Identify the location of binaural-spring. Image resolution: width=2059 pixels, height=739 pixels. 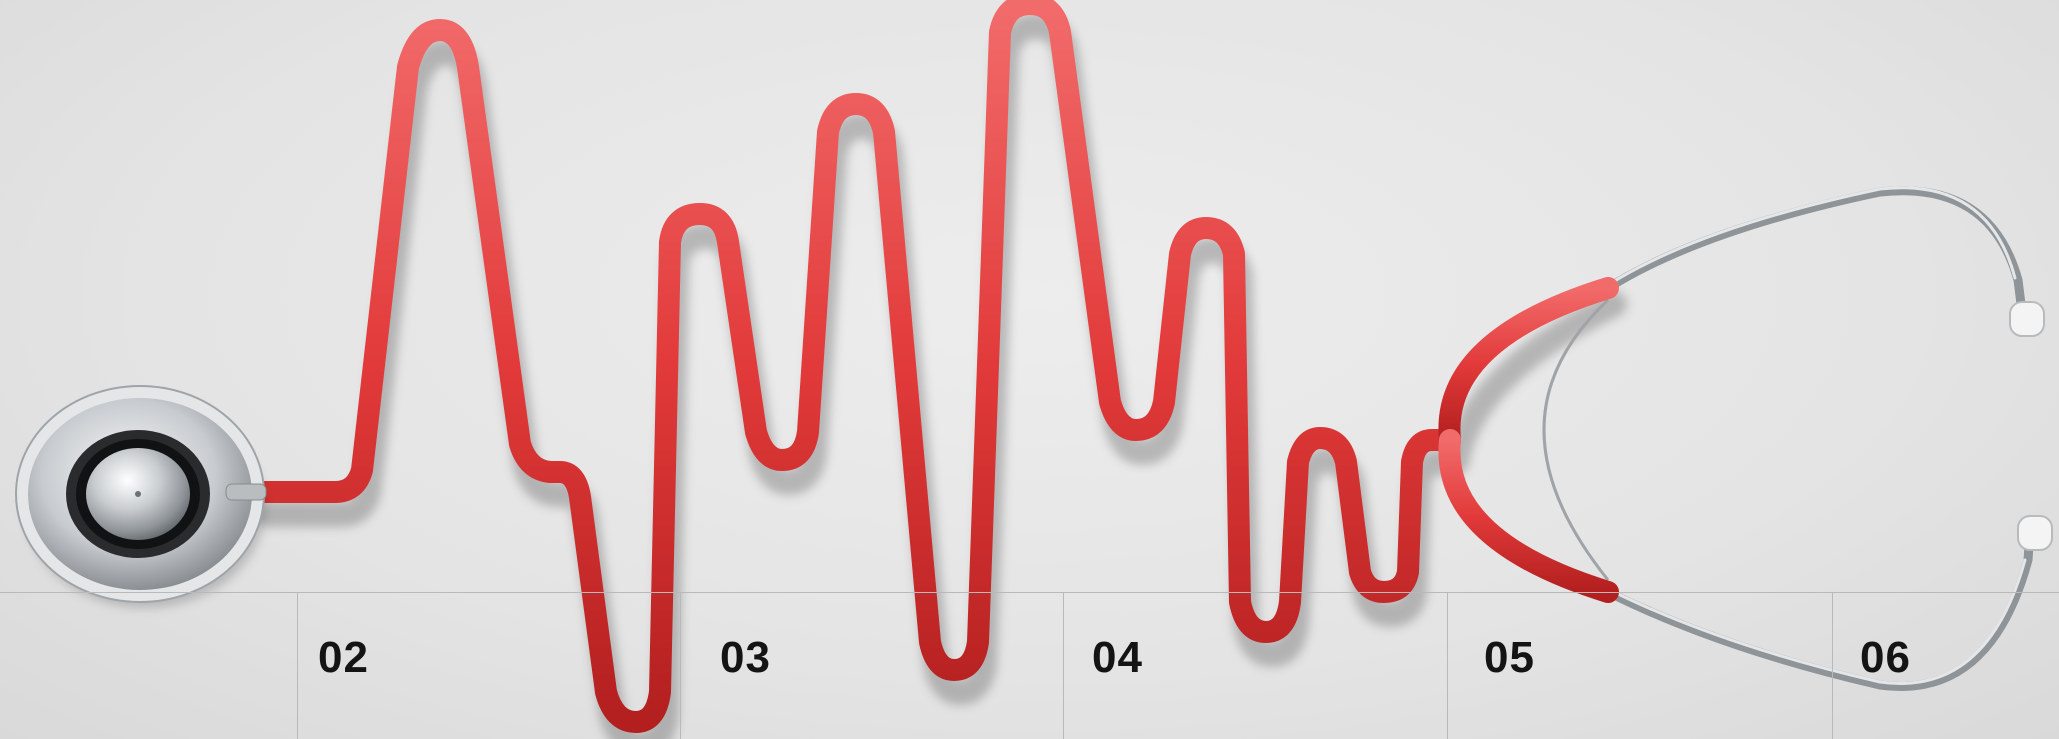
(1576, 439).